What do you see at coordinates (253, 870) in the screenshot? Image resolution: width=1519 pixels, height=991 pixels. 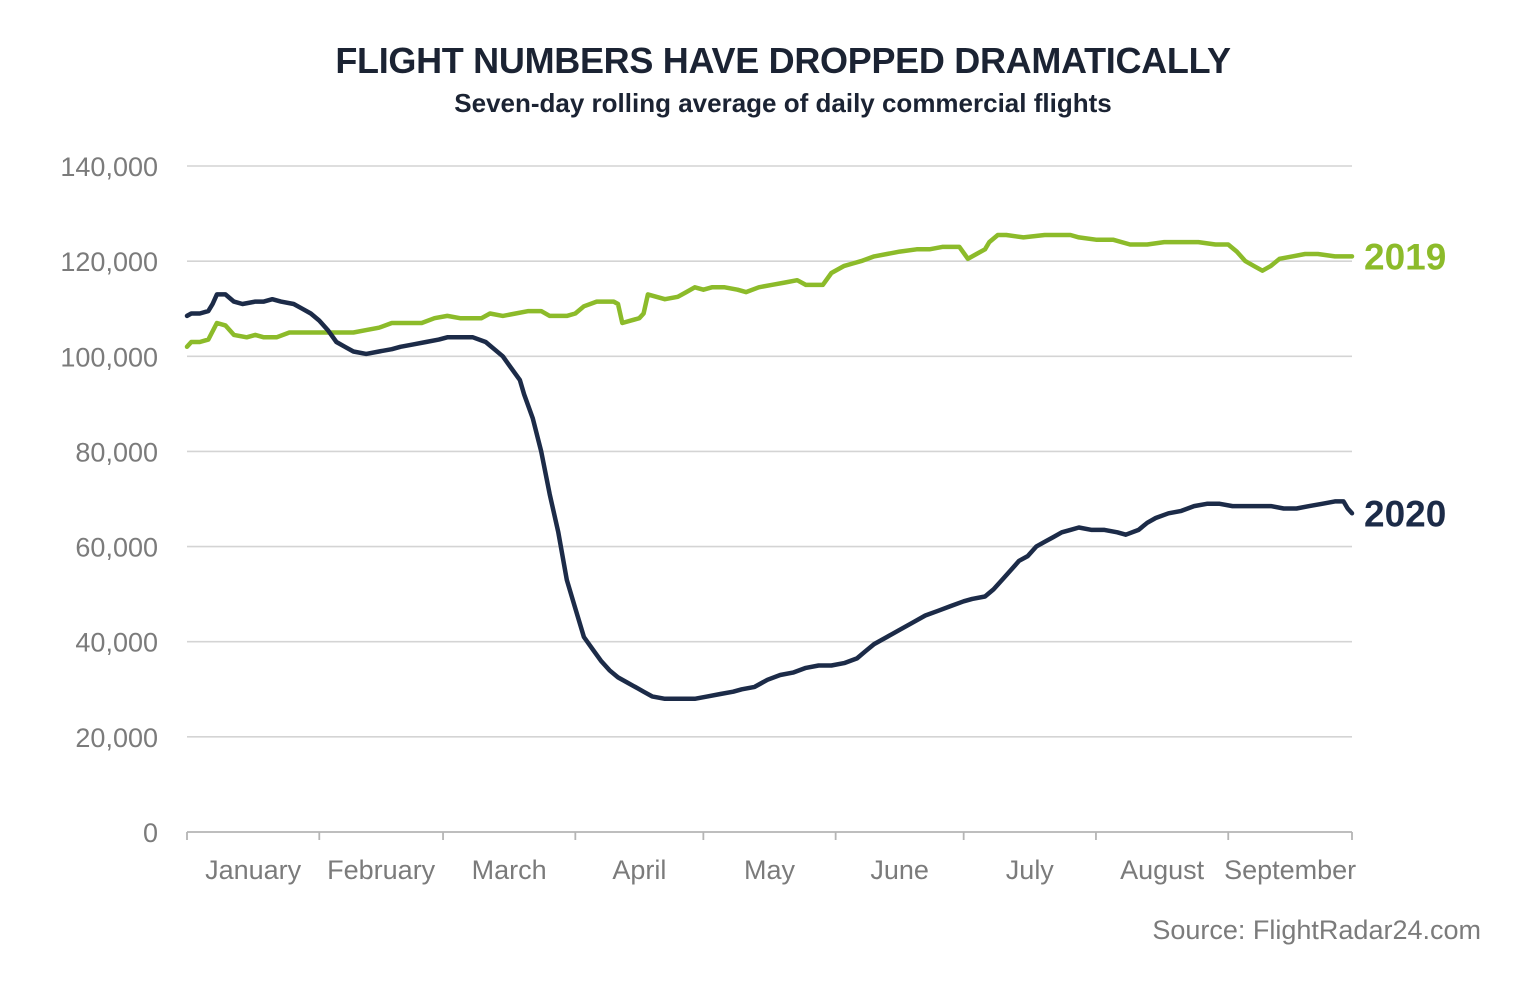 I see `x-tick-label: January` at bounding box center [253, 870].